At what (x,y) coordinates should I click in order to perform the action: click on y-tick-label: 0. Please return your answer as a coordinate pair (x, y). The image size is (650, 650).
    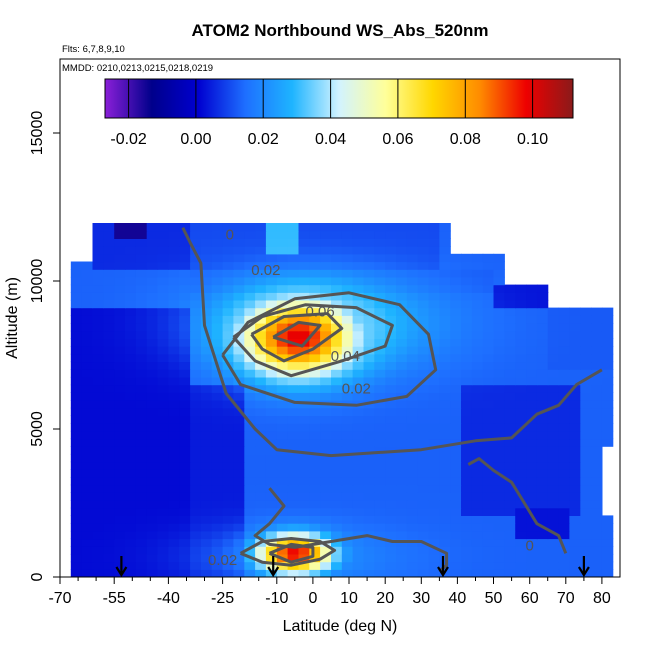
    Looking at the image, I should click on (37, 576).